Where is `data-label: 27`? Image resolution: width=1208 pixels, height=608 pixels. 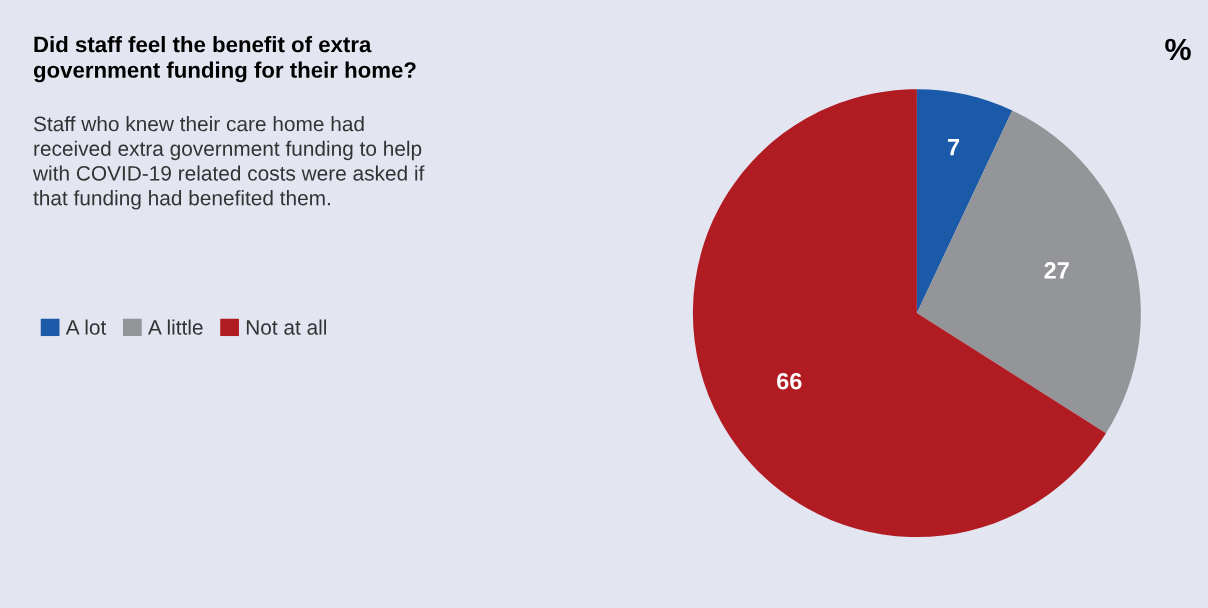
data-label: 27 is located at coordinates (1056, 270).